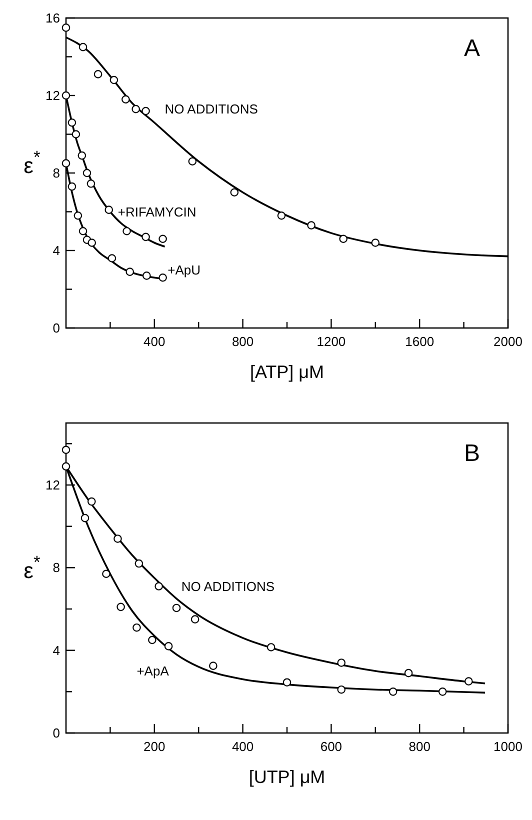 The width and height of the screenshot is (532, 820). Describe the element at coordinates (331, 746) in the screenshot. I see `x-tick-label: 600` at that location.